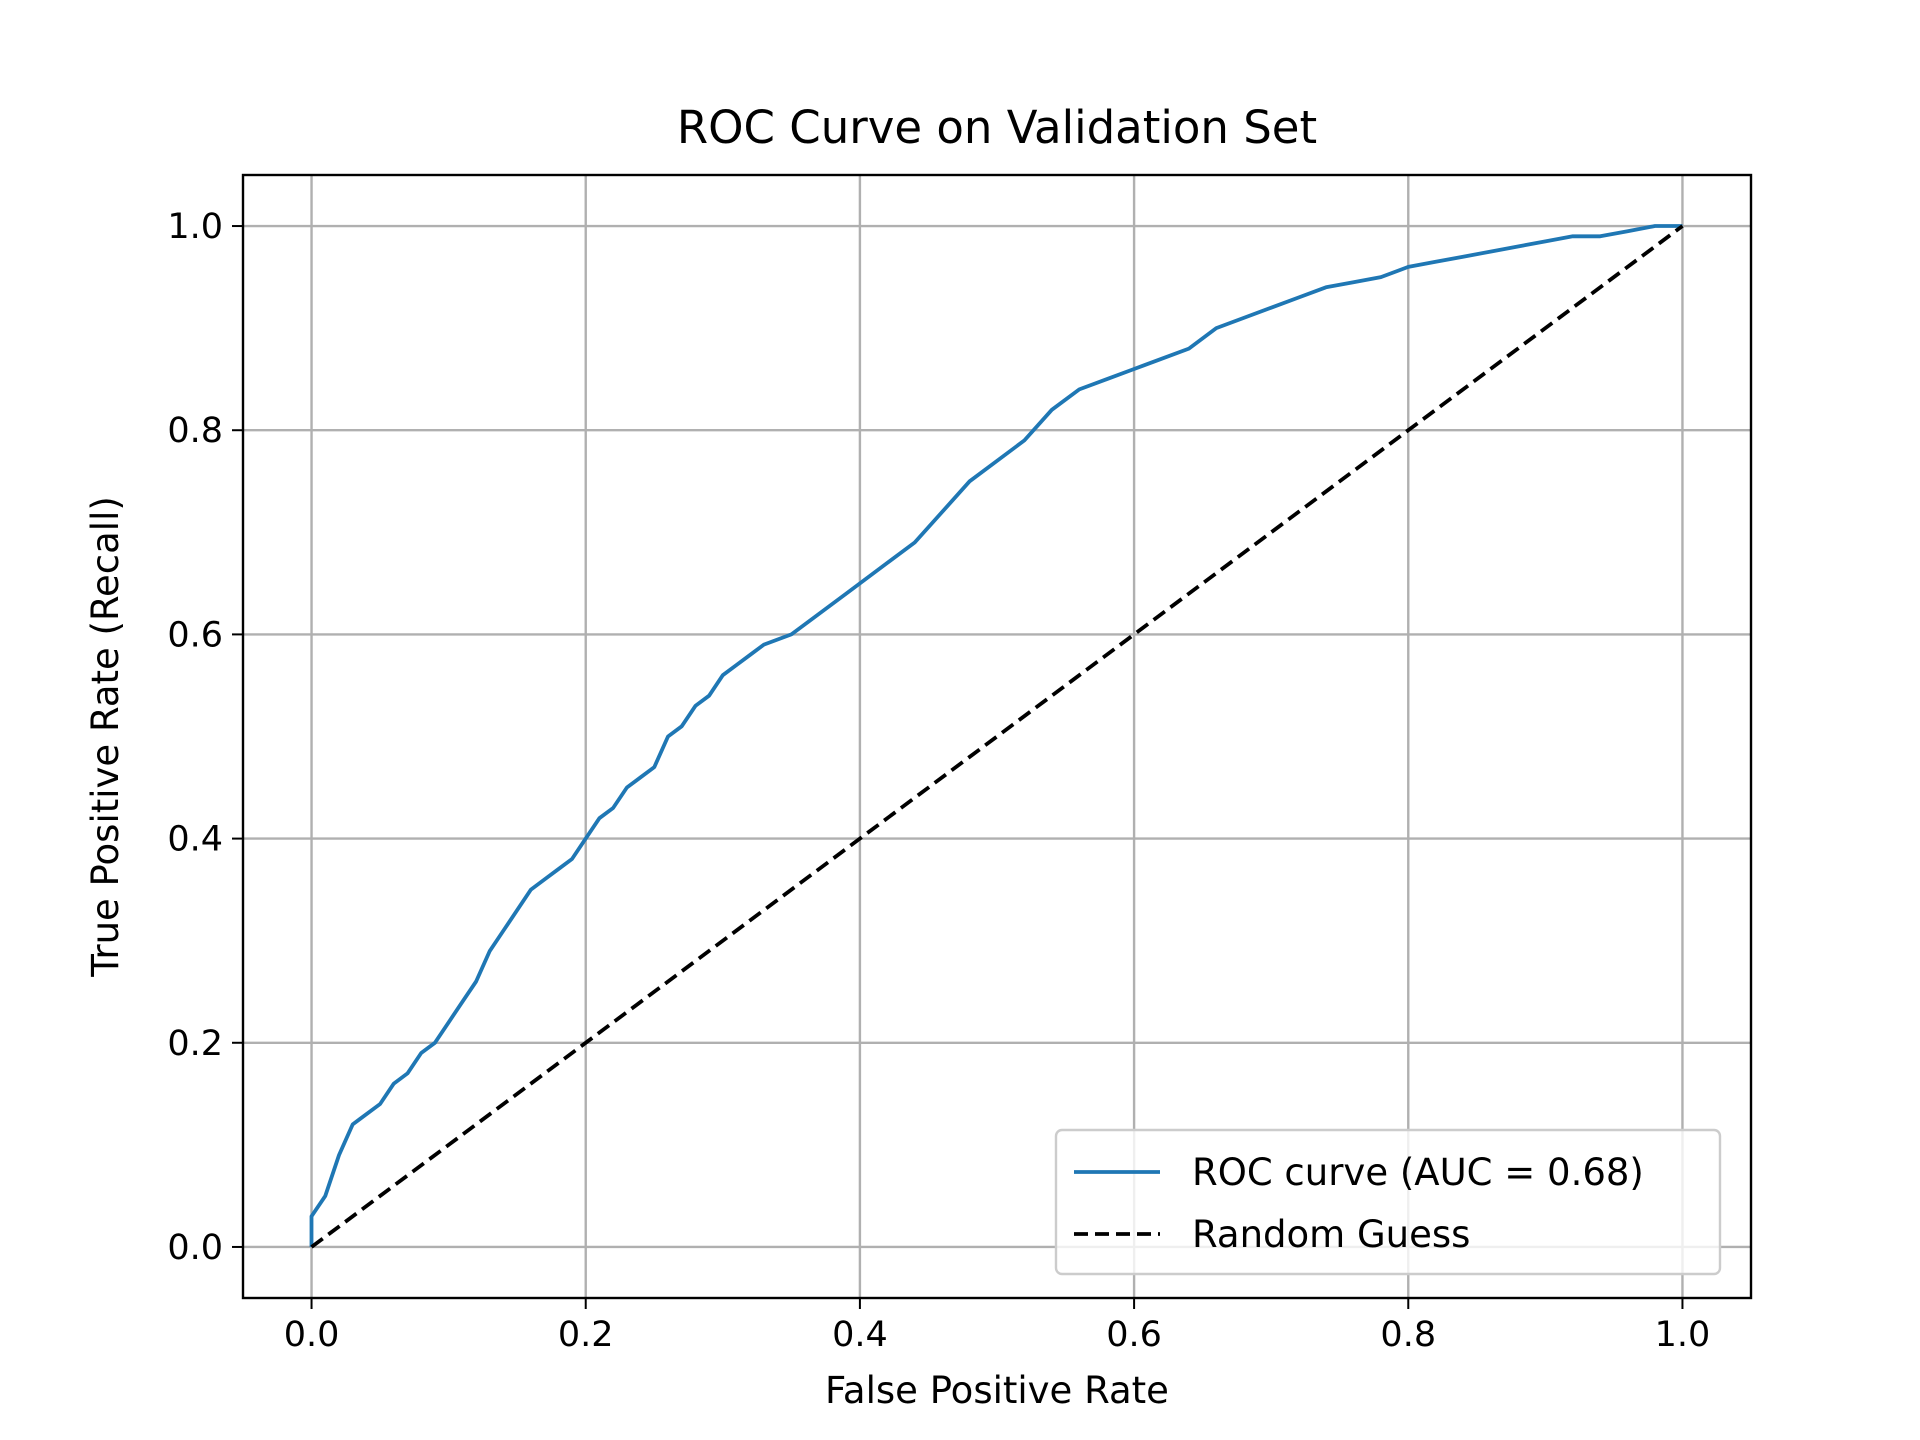  I want to click on legend-box, so click(1388, 1202).